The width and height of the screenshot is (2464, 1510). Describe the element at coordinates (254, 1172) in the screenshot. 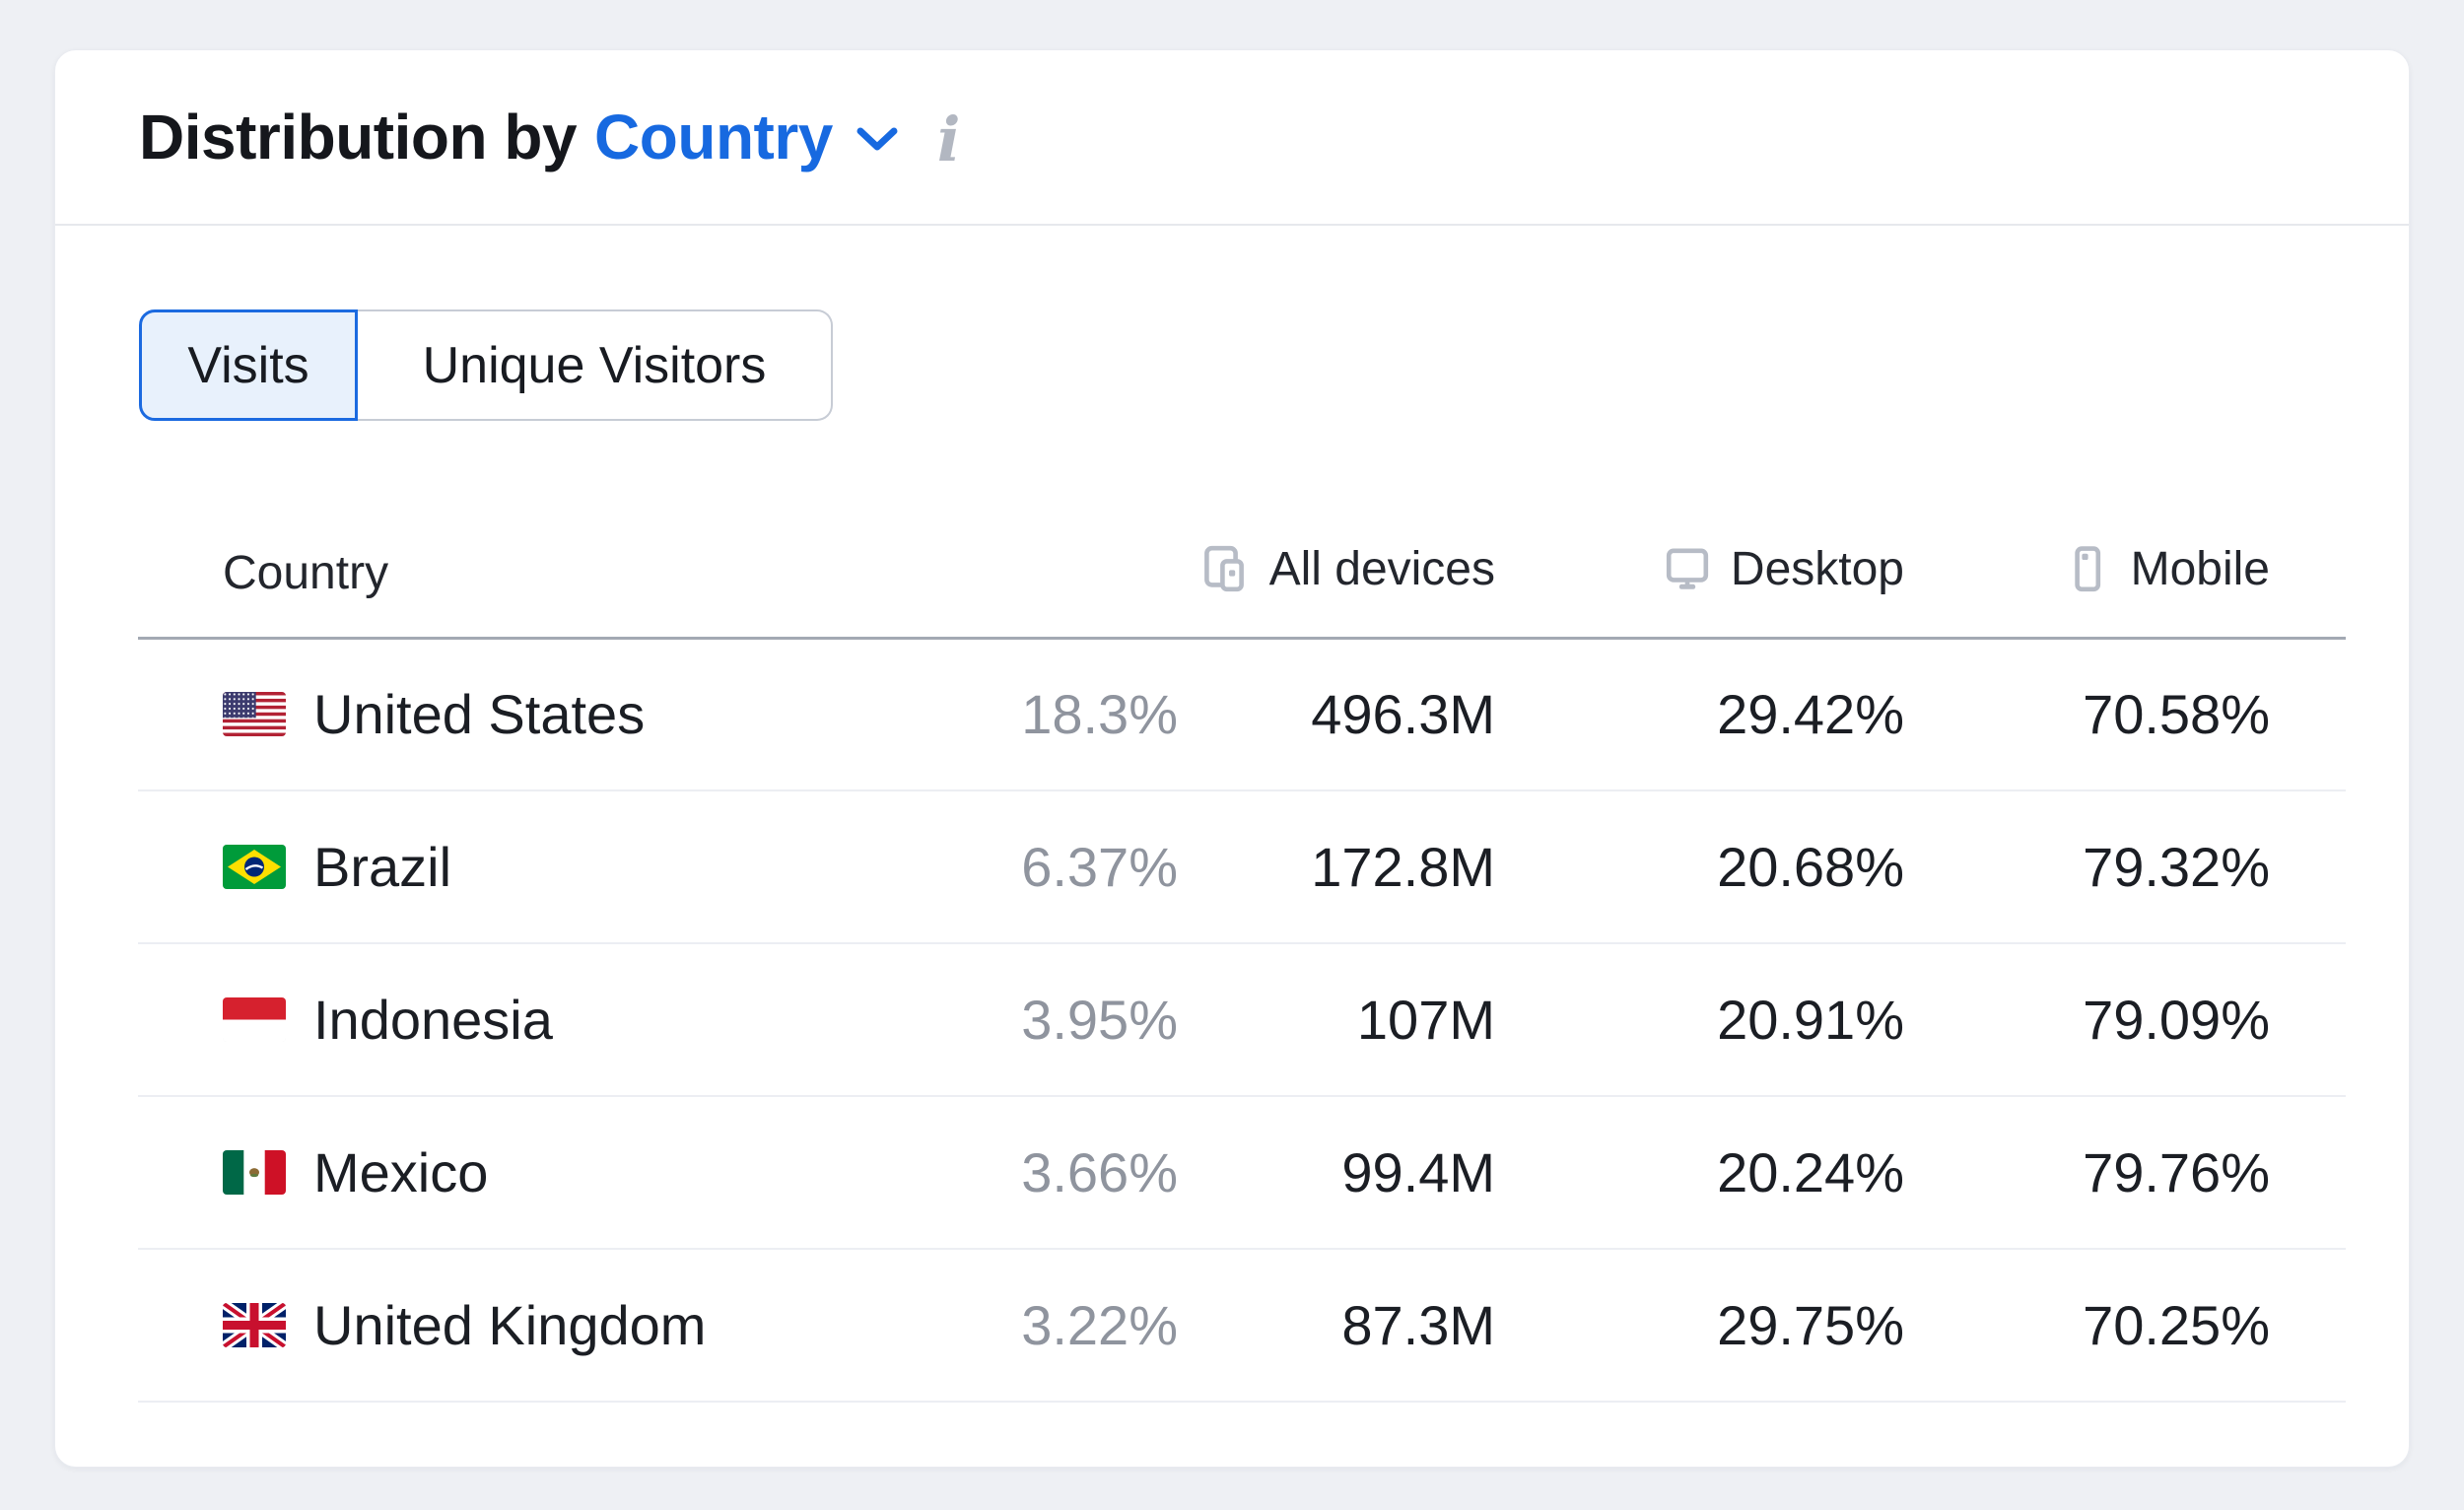

I see `mexico-flag-icon` at that location.